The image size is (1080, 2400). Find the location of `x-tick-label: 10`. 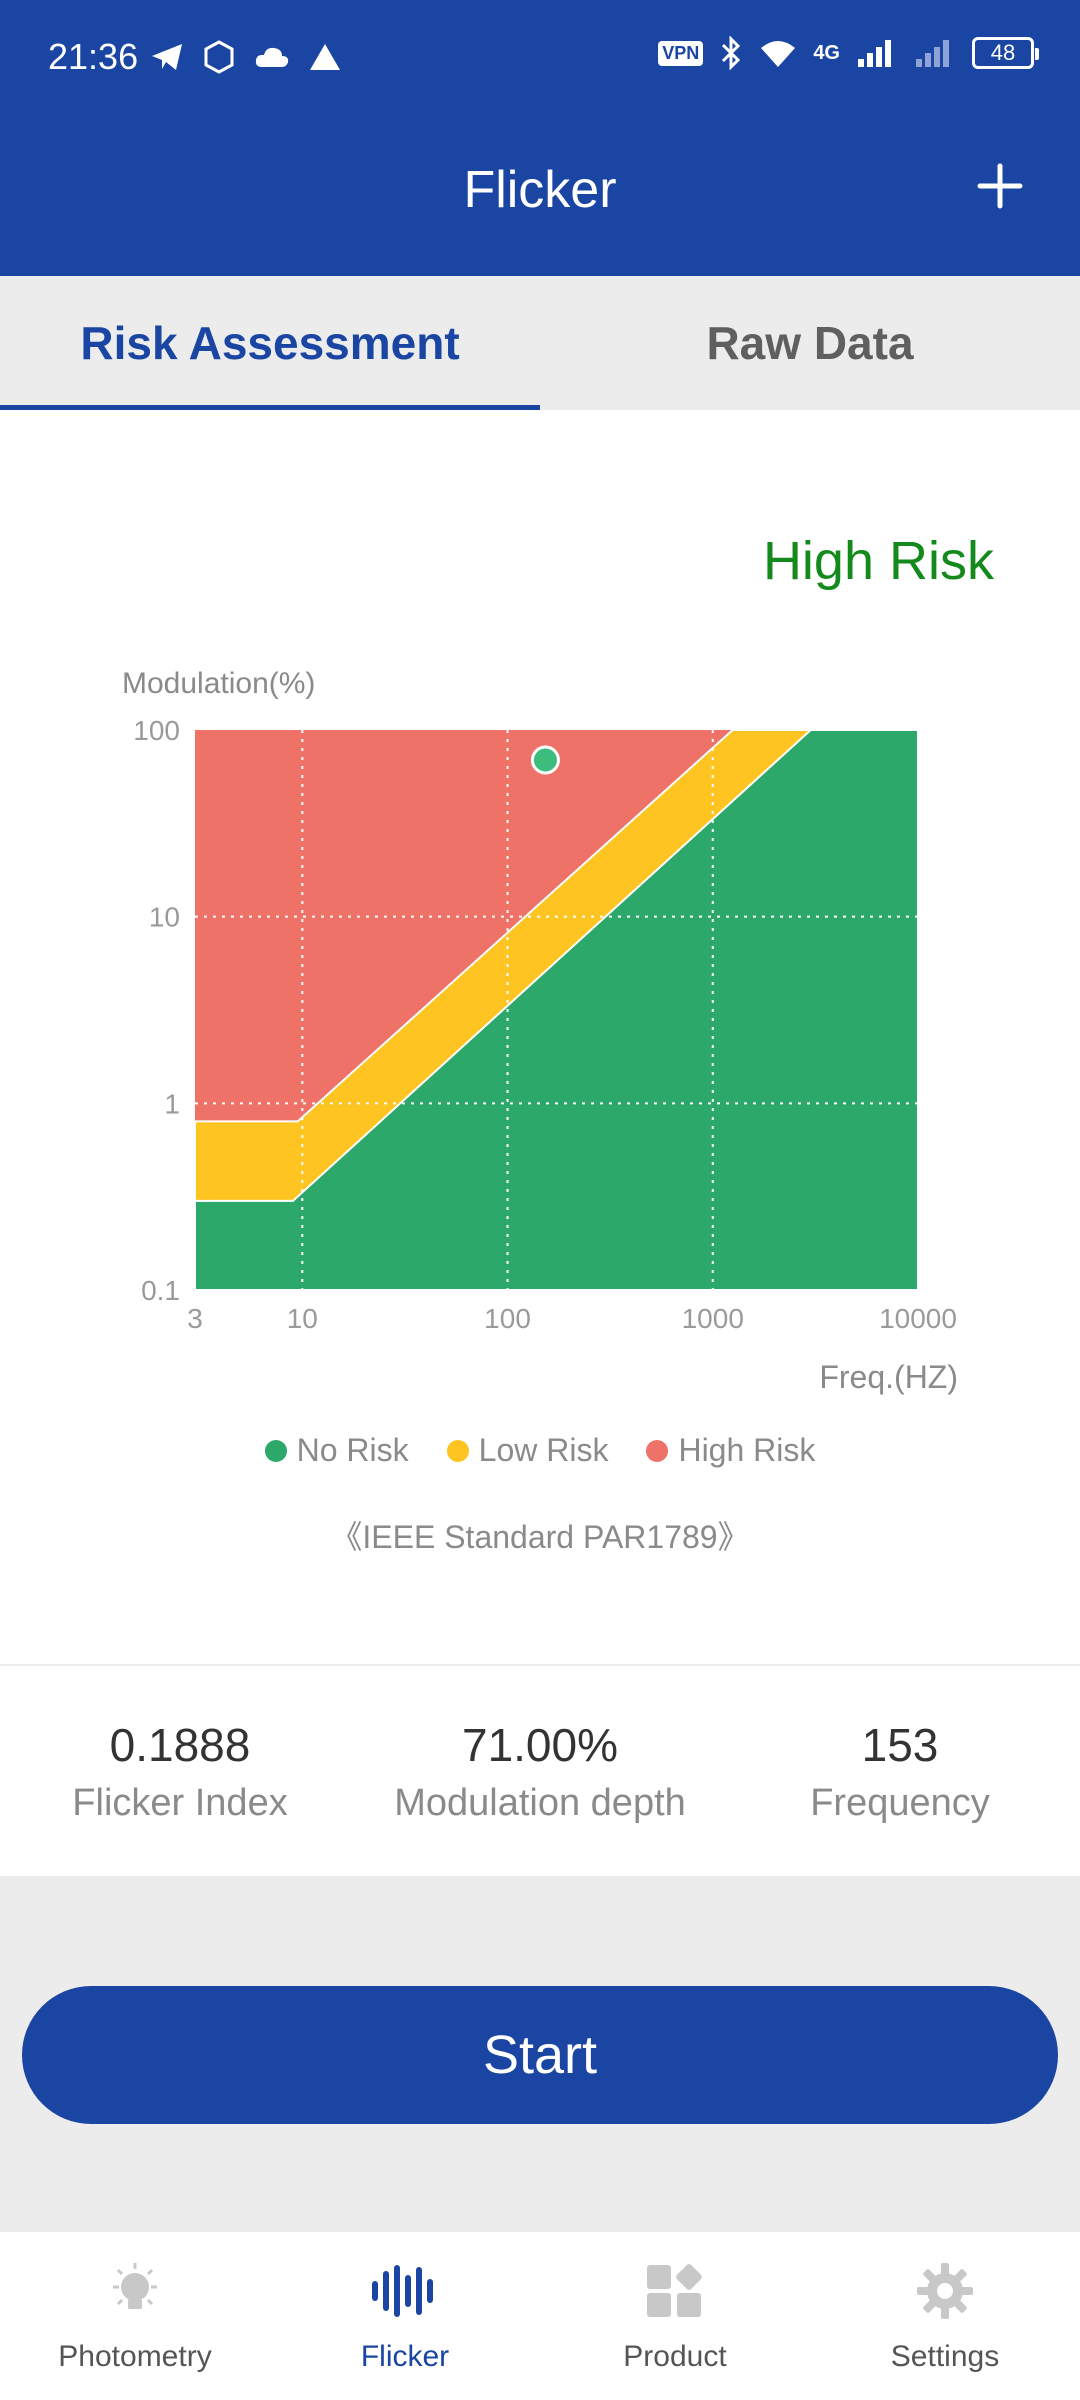

x-tick-label: 10 is located at coordinates (302, 1318).